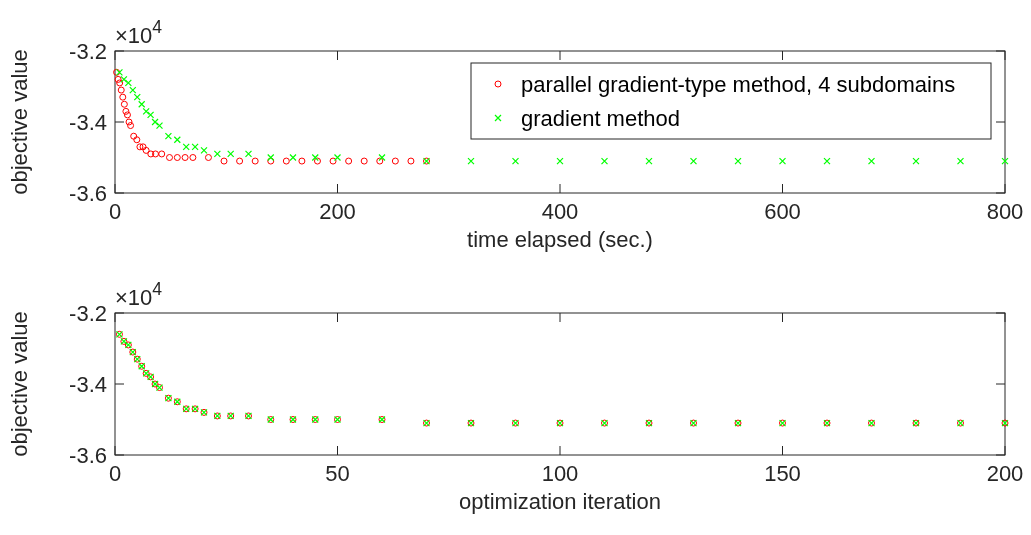 Image resolution: width=1031 pixels, height=535 pixels. What do you see at coordinates (782, 473) in the screenshot?
I see `x-tick-label: 150` at bounding box center [782, 473].